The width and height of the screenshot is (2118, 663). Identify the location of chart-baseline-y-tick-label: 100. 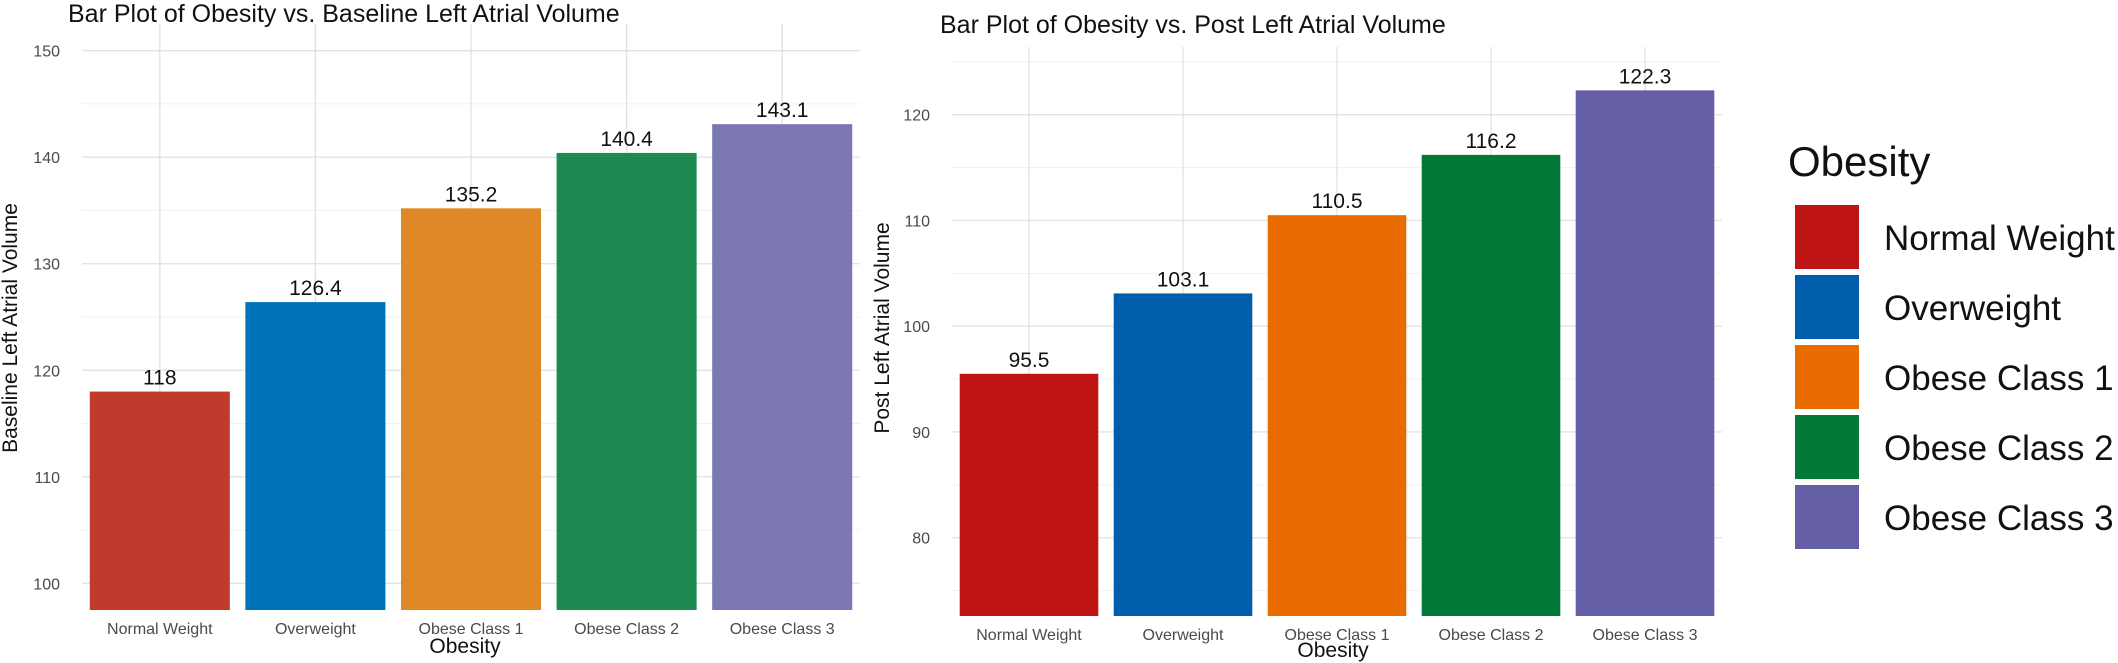
(46, 584).